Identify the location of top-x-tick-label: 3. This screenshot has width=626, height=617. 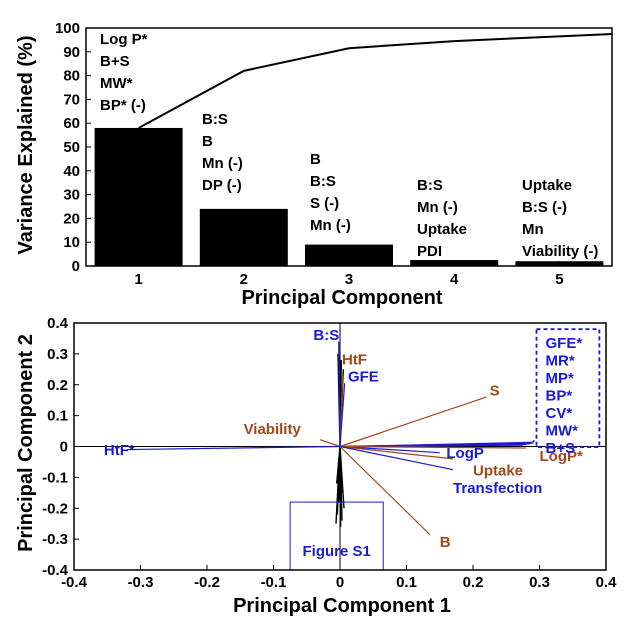
(349, 279).